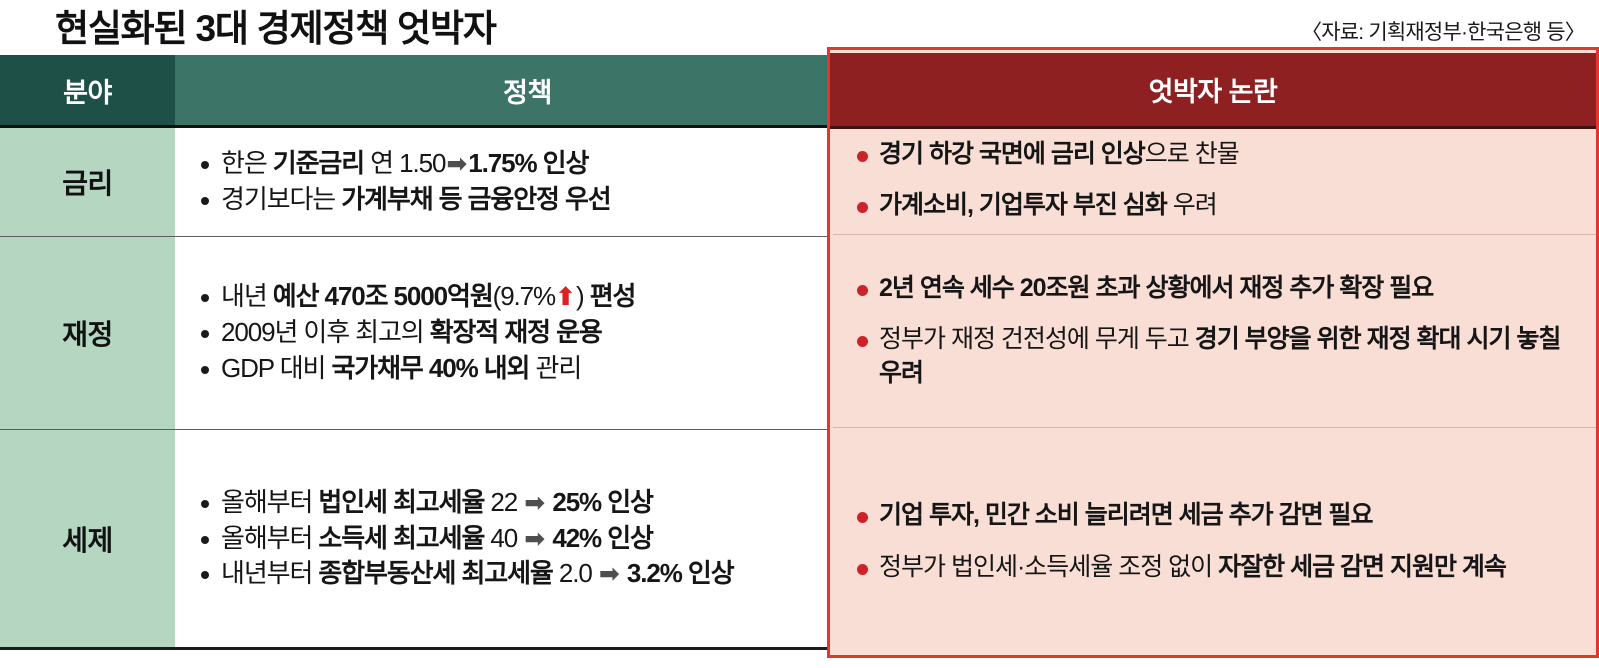 The image size is (1599, 668). What do you see at coordinates (87, 333) in the screenshot?
I see `category-cell-fiscal: 재정` at bounding box center [87, 333].